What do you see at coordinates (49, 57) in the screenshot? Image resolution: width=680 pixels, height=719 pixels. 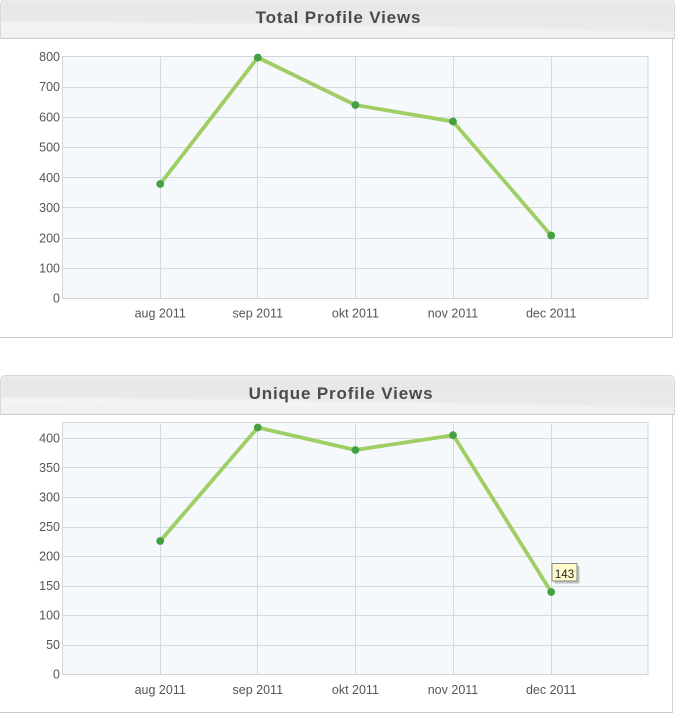 I see `svg-text: 800` at bounding box center [49, 57].